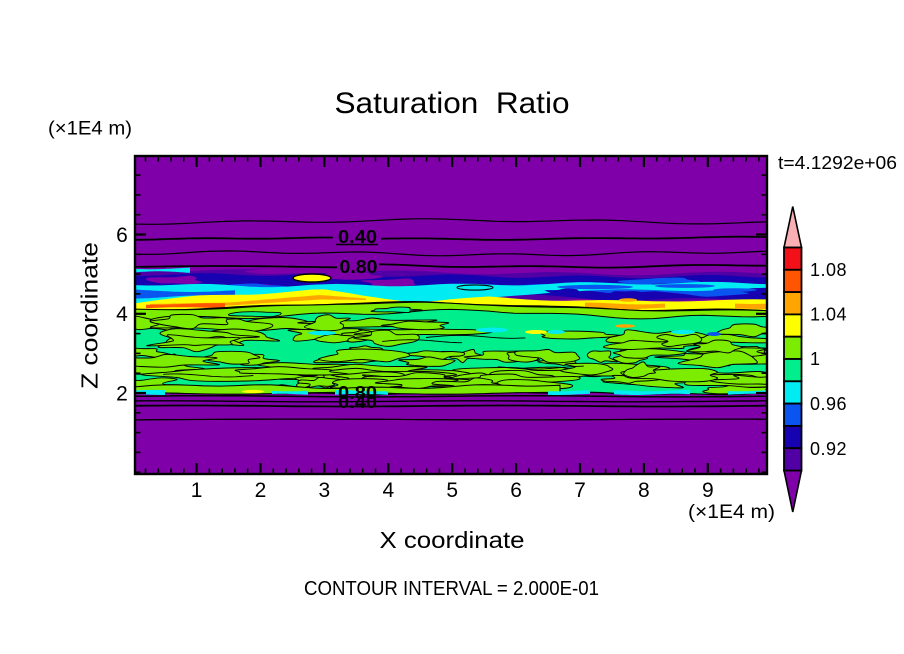 Image resolution: width=904 pixels, height=654 pixels. I want to click on svg-text: 1.08, so click(828, 270).